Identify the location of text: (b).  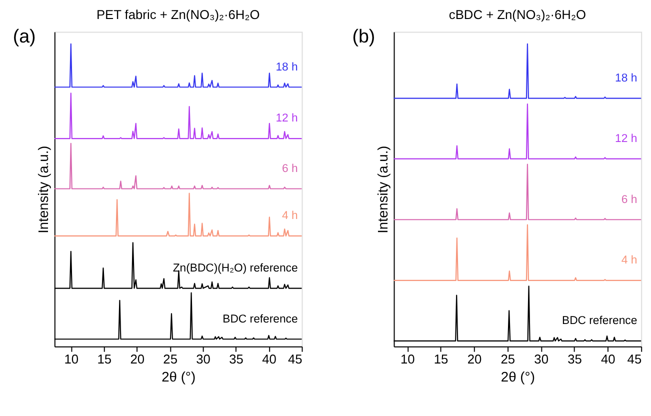
(364, 36).